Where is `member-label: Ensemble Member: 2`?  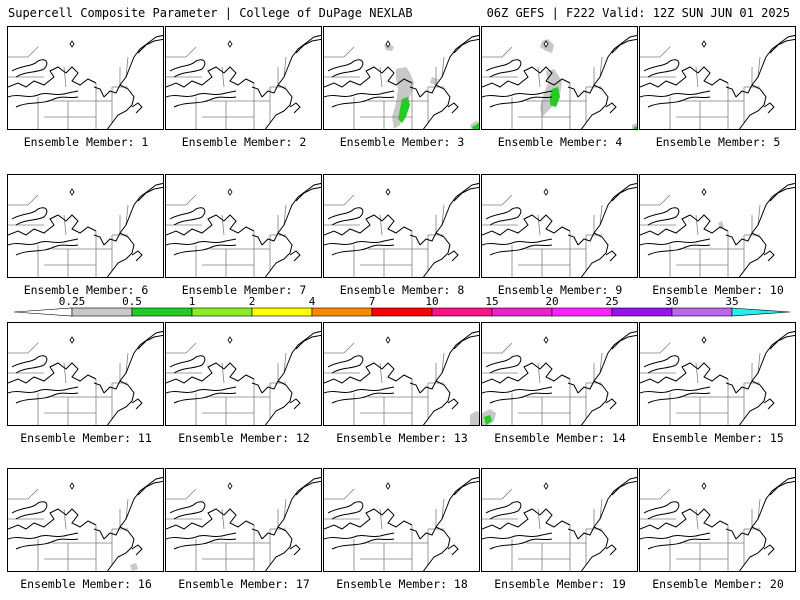 member-label: Ensemble Member: 2 is located at coordinates (244, 142).